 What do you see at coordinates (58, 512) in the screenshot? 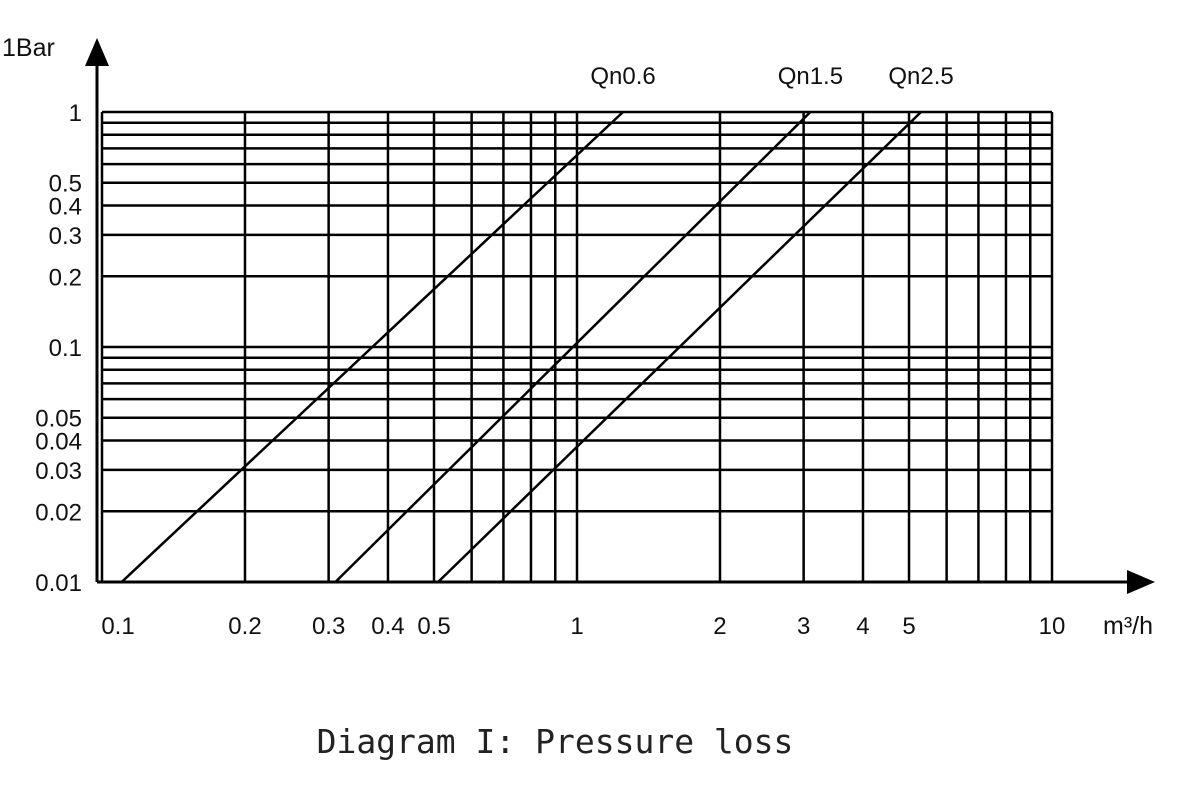
I see `y-tick-label: 0.02` at bounding box center [58, 512].